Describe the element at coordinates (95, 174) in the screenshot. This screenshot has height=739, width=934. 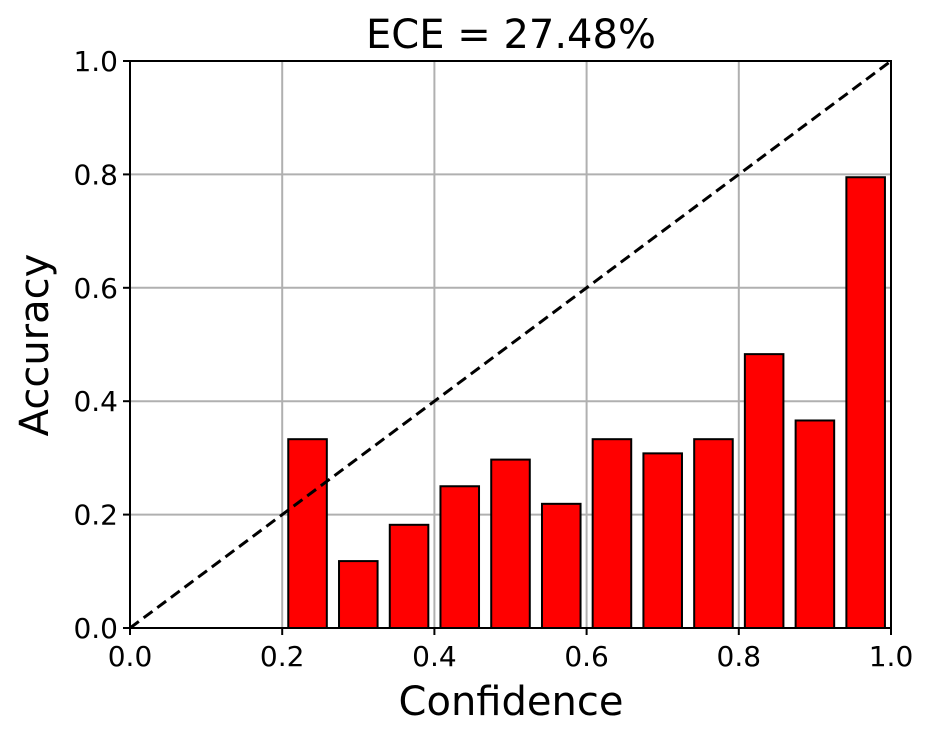
I see `y-tick-label: 0.8` at that location.